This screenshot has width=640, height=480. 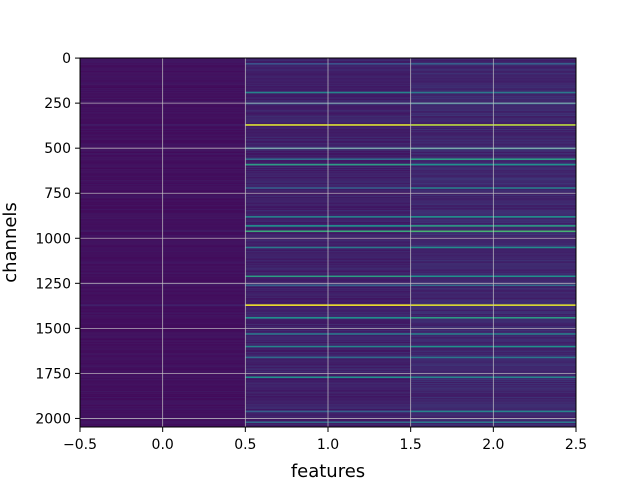 I want to click on y-tick-label: 250, so click(x=57, y=104).